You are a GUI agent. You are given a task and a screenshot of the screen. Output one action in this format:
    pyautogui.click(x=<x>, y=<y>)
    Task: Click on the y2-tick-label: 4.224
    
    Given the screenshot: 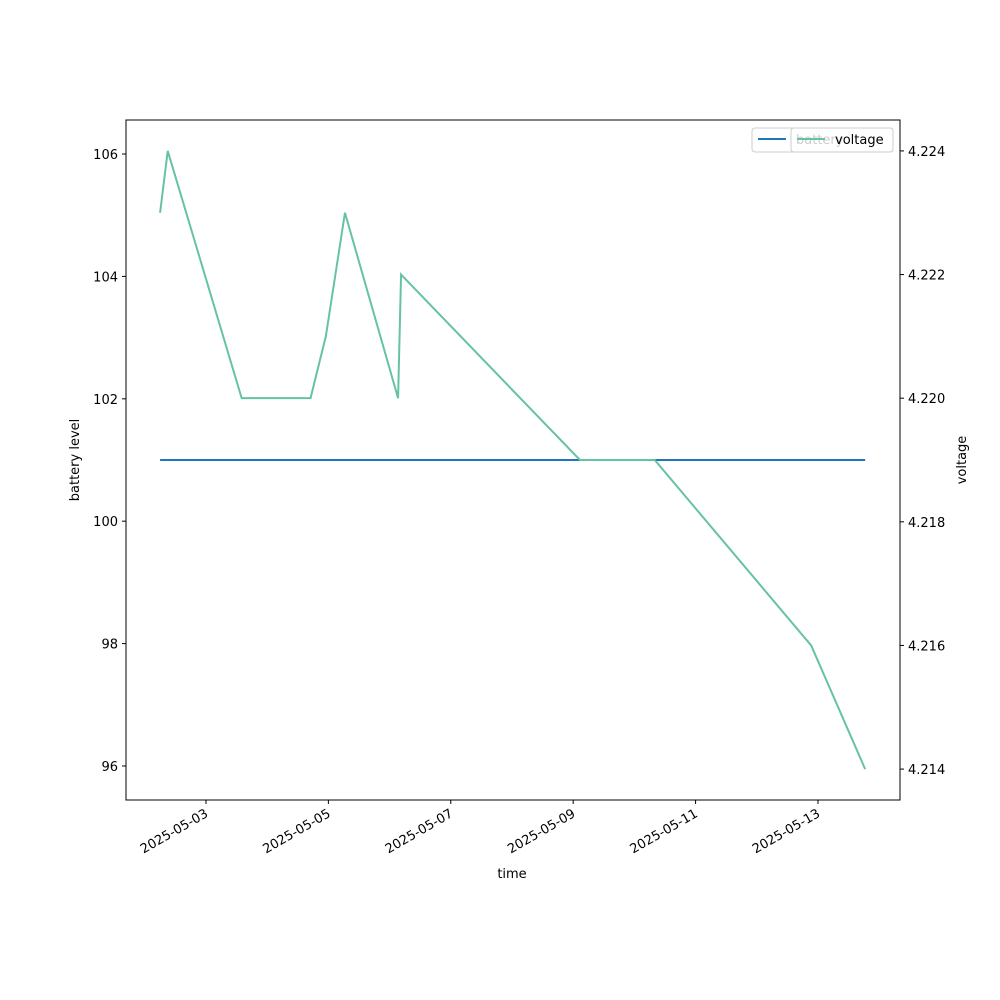 What is the action you would take?
    pyautogui.click(x=926, y=152)
    